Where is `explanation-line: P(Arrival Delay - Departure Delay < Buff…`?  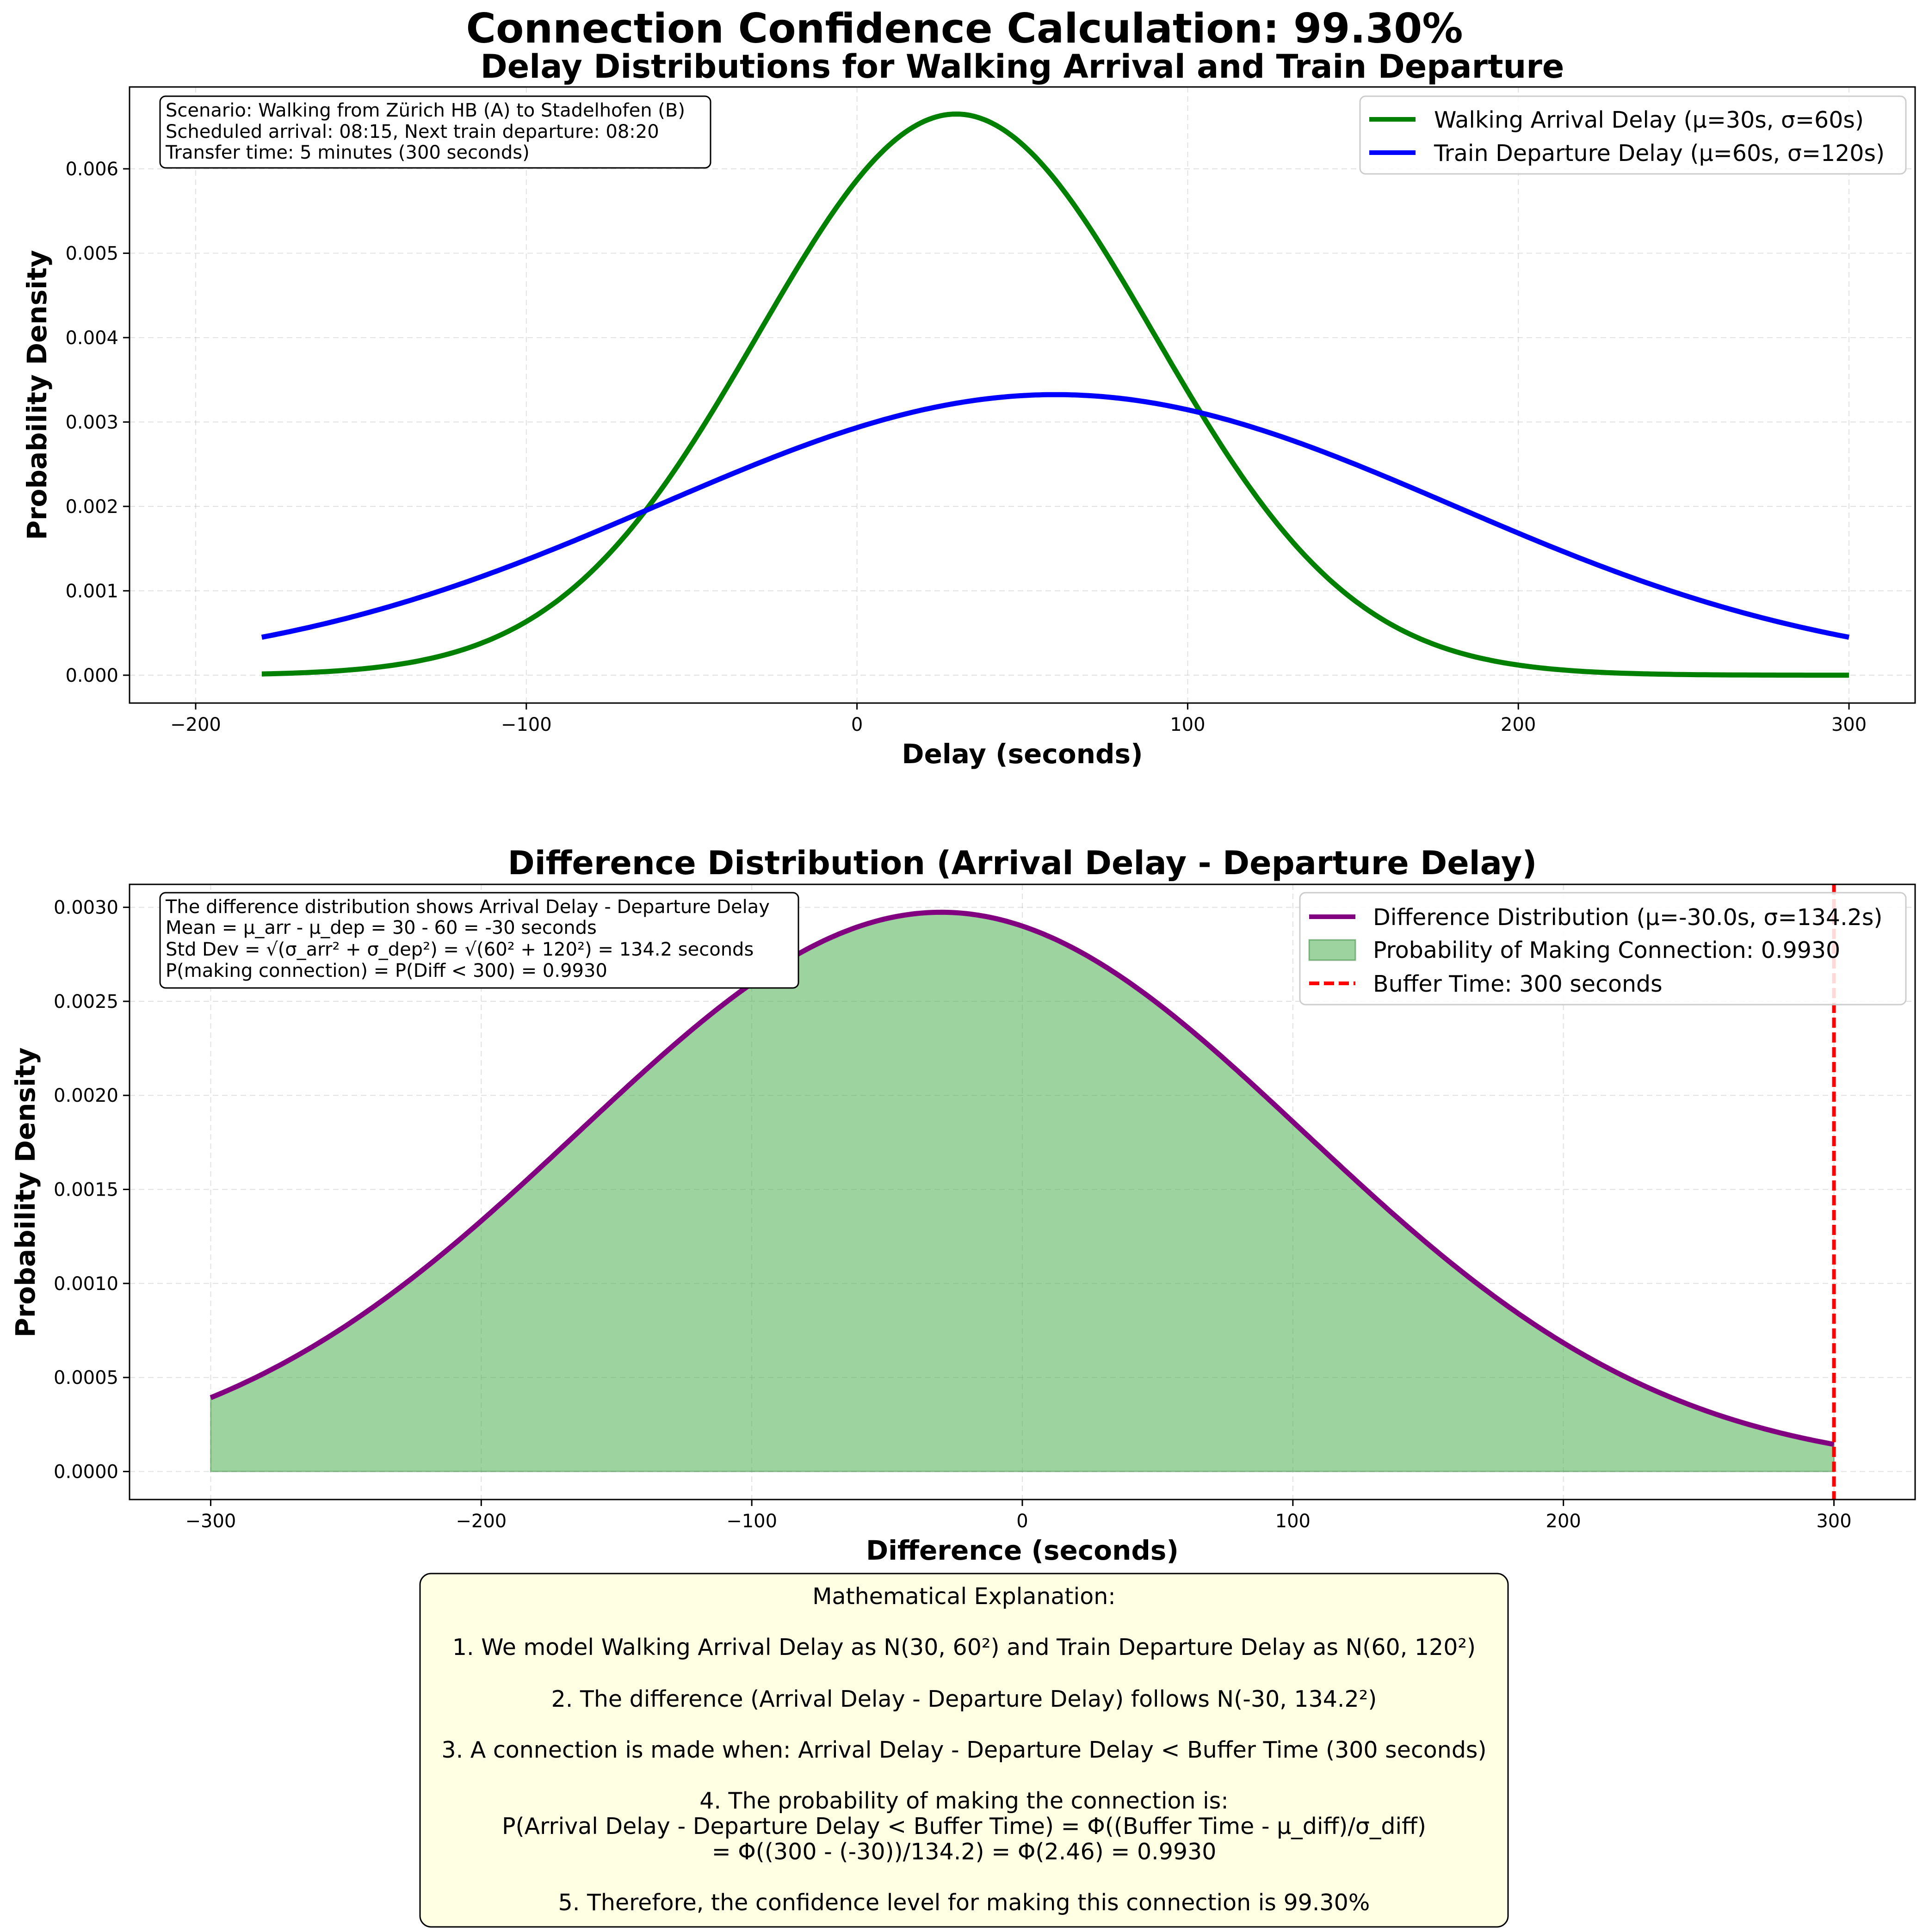 explanation-line: P(Arrival Delay - Departure Delay < Buff… is located at coordinates (964, 1826).